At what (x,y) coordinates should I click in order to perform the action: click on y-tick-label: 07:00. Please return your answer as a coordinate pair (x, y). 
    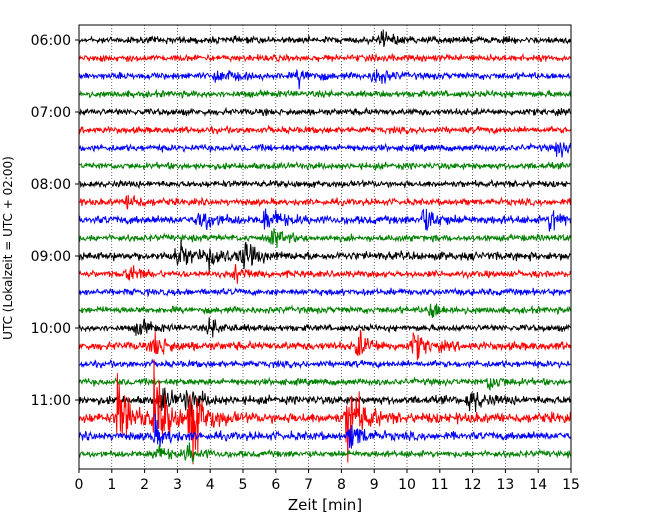
    Looking at the image, I should click on (51, 113).